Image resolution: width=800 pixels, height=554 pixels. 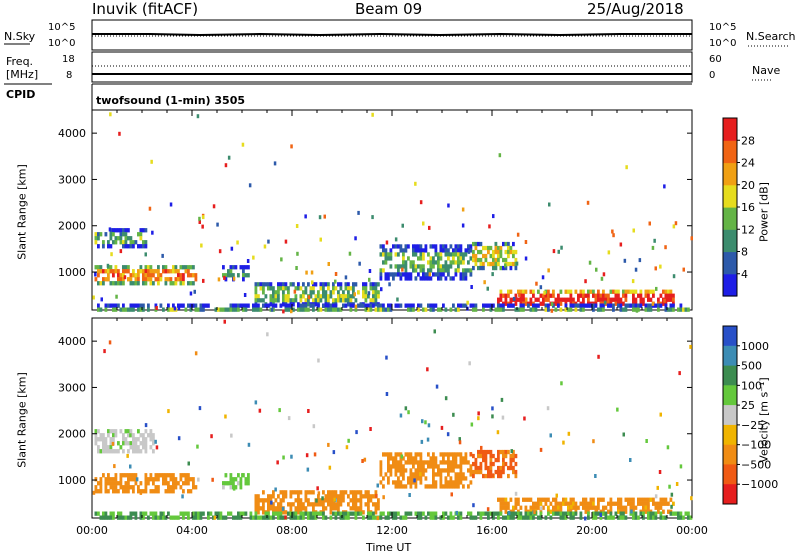 What do you see at coordinates (771, 36) in the screenshot?
I see `nsearch-label: N.Search` at bounding box center [771, 36].